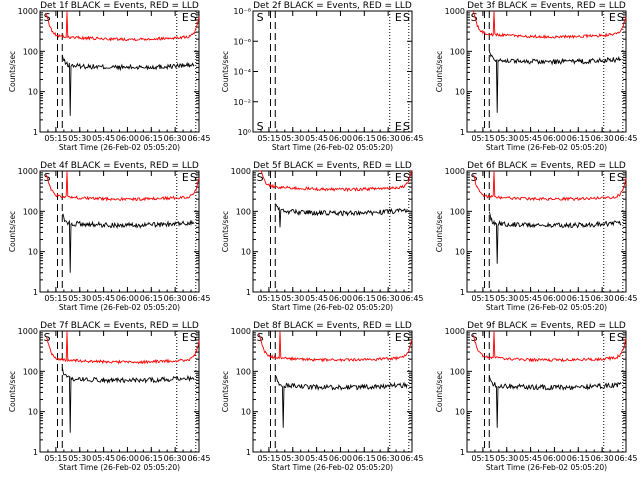 This screenshot has width=640, height=480. What do you see at coordinates (119, 166) in the screenshot?
I see `panel-title: Det 4f BLACK = Events, RED = LLD` at bounding box center [119, 166].